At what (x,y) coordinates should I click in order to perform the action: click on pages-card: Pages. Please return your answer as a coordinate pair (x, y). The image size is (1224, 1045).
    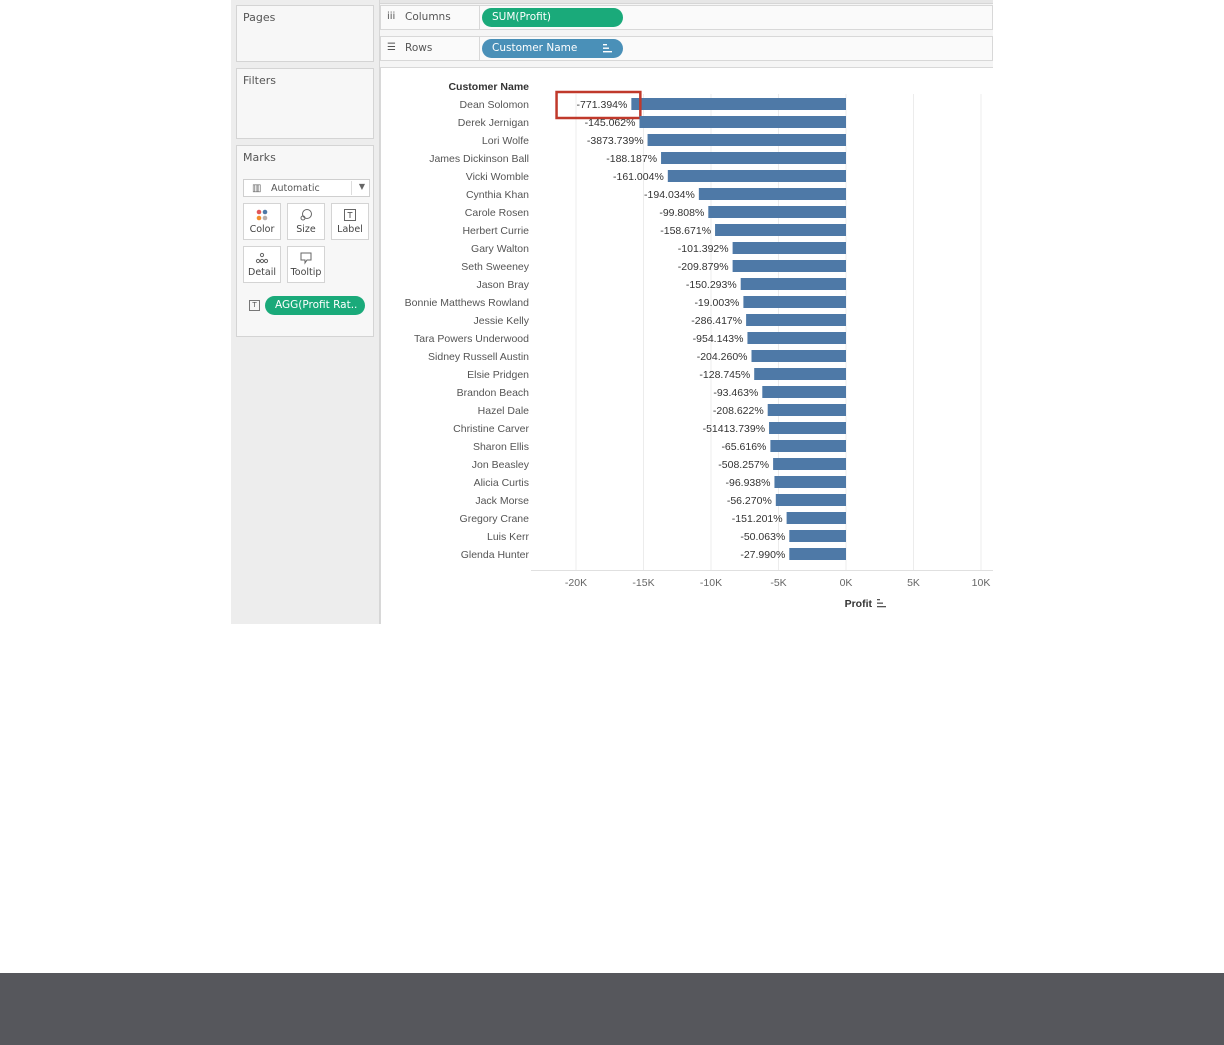
    Looking at the image, I should click on (305, 33).